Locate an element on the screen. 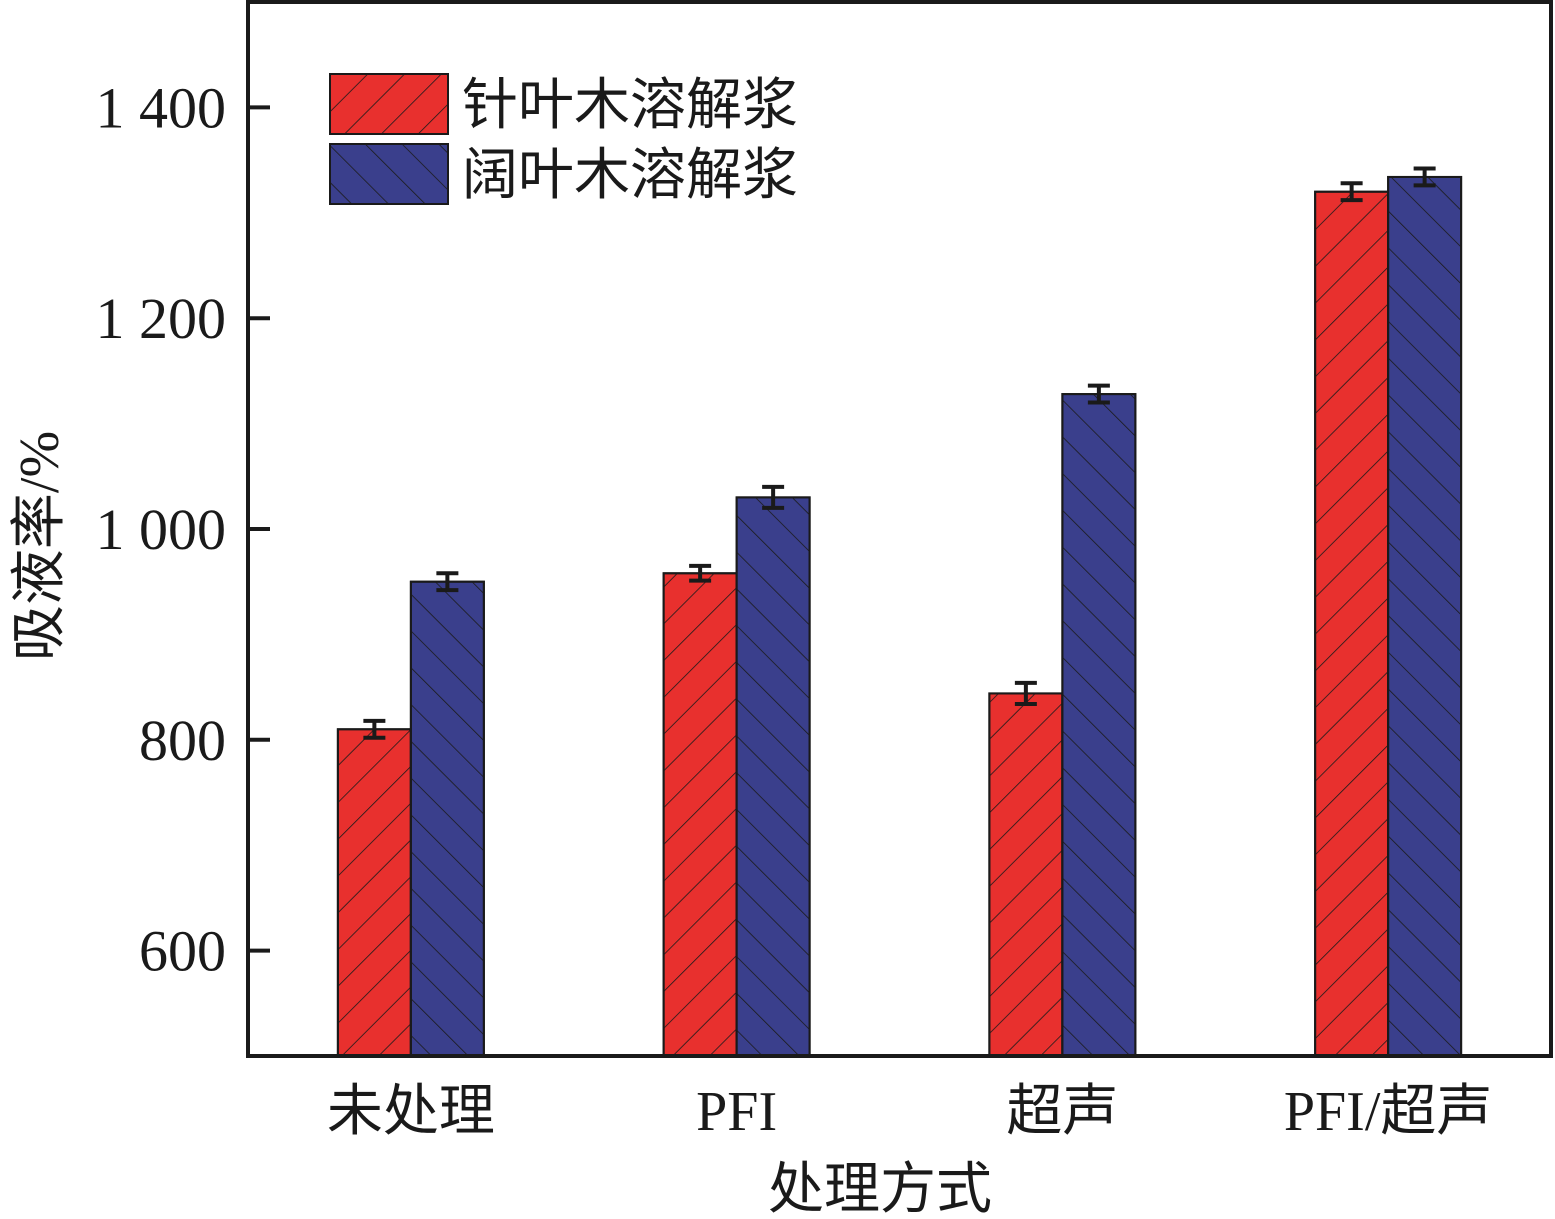 This screenshot has height=1219, width=1555. y-axis: 600 800 1 000 1 200 1 400 is located at coordinates (183, 529).